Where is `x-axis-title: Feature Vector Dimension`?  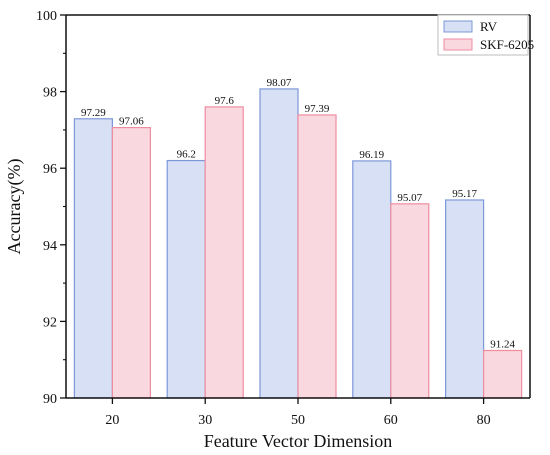 x-axis-title: Feature Vector Dimension is located at coordinates (298, 441).